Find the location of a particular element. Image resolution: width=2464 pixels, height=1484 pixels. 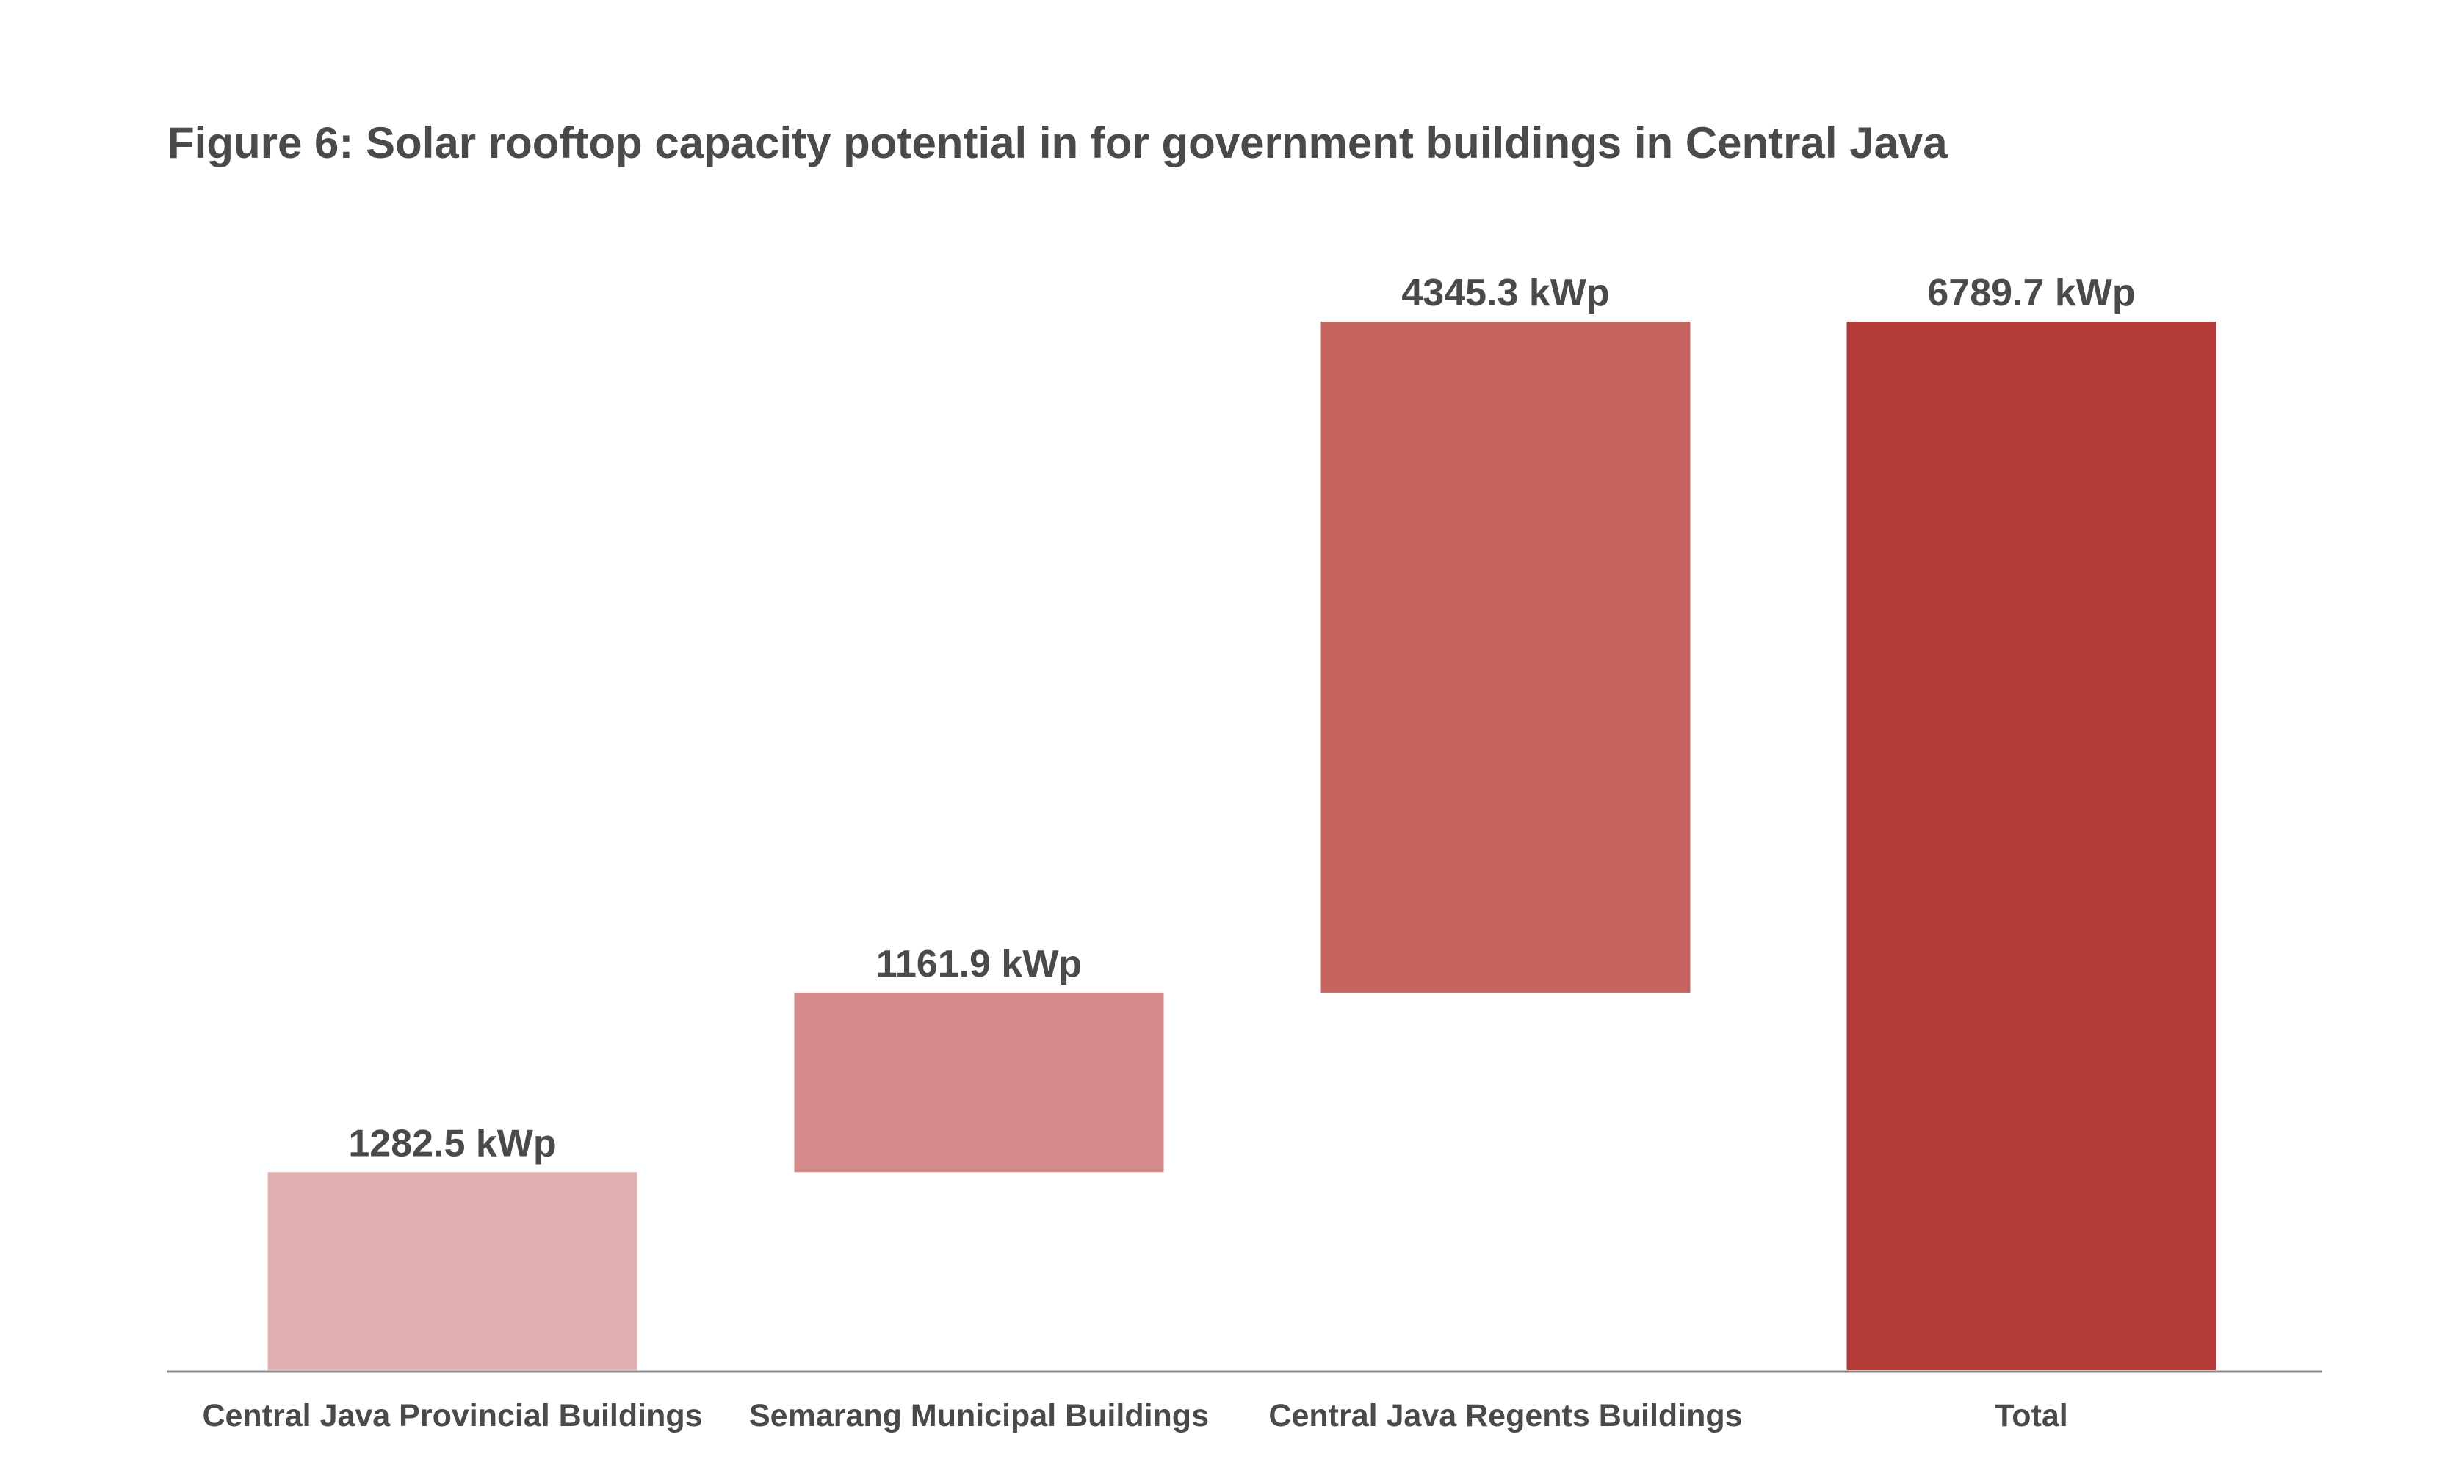

category-label-1: Central Java Provincial Buildings is located at coordinates (452, 1415).